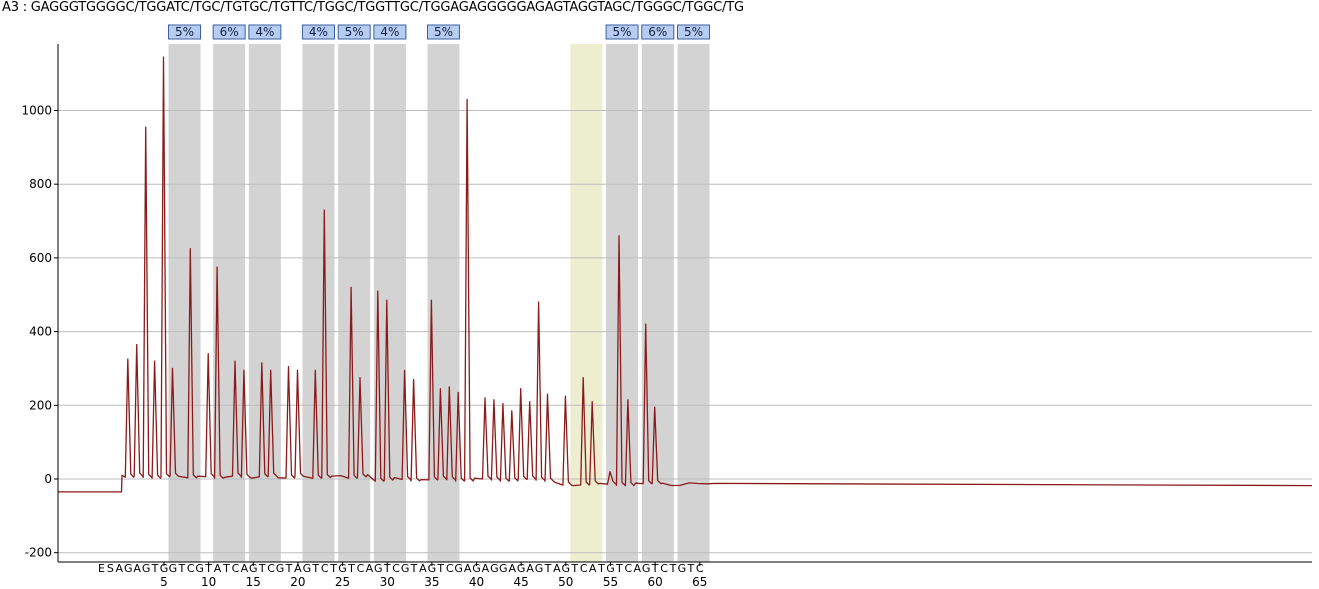 This screenshot has height=589, width=1319. I want to click on percent-label-6: 4%, so click(389, 32).